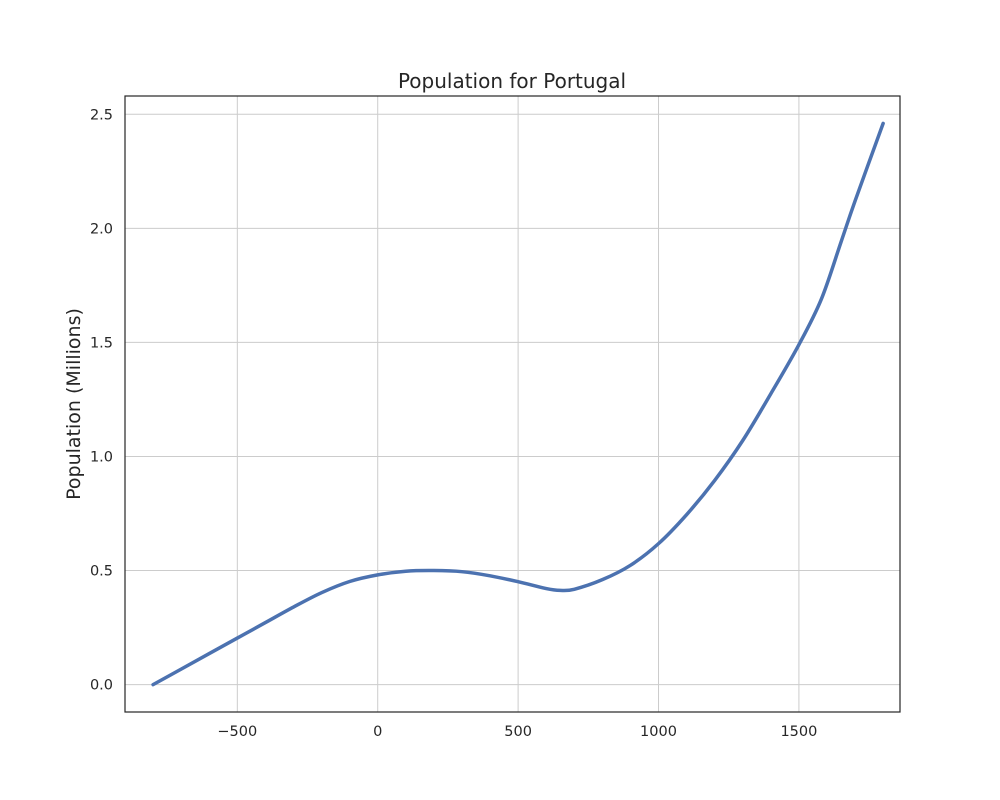  What do you see at coordinates (101, 229) in the screenshot?
I see `y-tick-label: 2.0` at bounding box center [101, 229].